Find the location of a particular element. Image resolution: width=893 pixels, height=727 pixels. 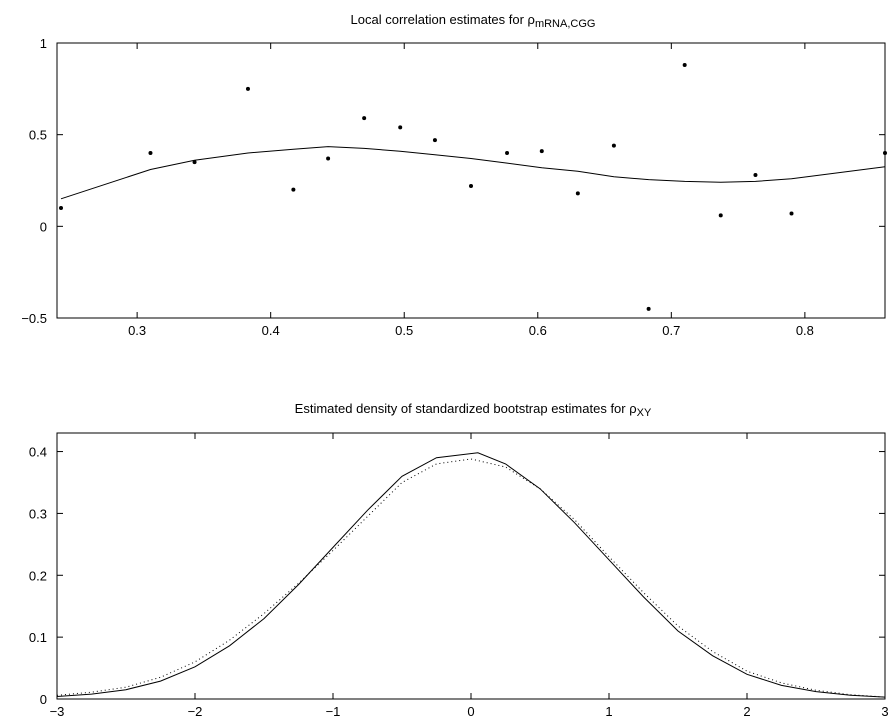

y-tick-label: 0.4 is located at coordinates (38, 452).